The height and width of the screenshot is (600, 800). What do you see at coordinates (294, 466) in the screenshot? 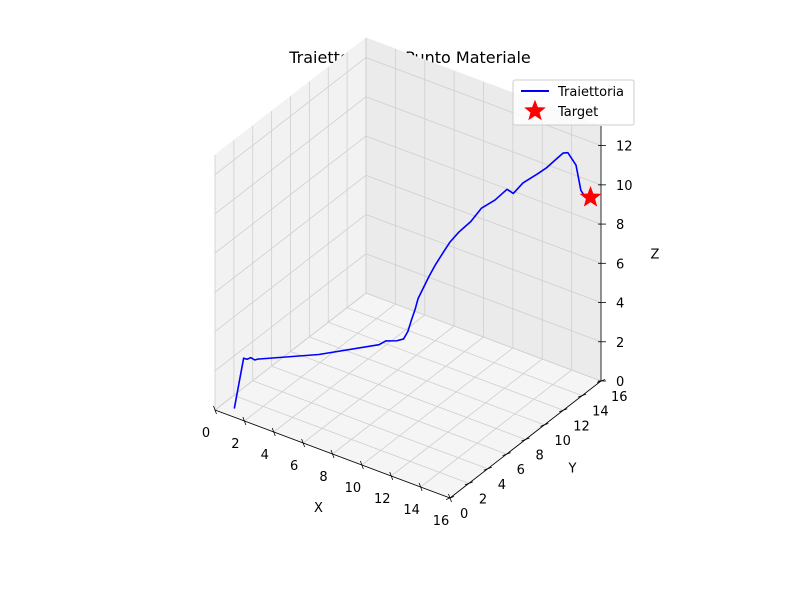
I see `x-tick-label: 6` at bounding box center [294, 466].